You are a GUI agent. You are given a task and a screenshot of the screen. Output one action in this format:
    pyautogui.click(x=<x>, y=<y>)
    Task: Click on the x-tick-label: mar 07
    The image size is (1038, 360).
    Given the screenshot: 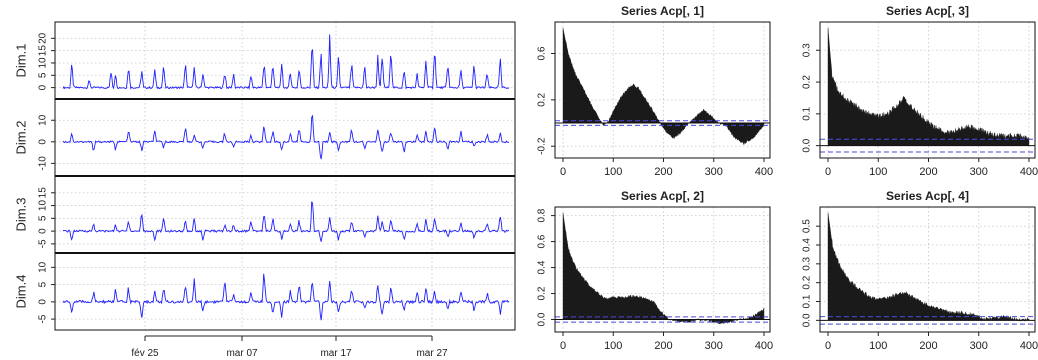 What is the action you would take?
    pyautogui.click(x=242, y=353)
    